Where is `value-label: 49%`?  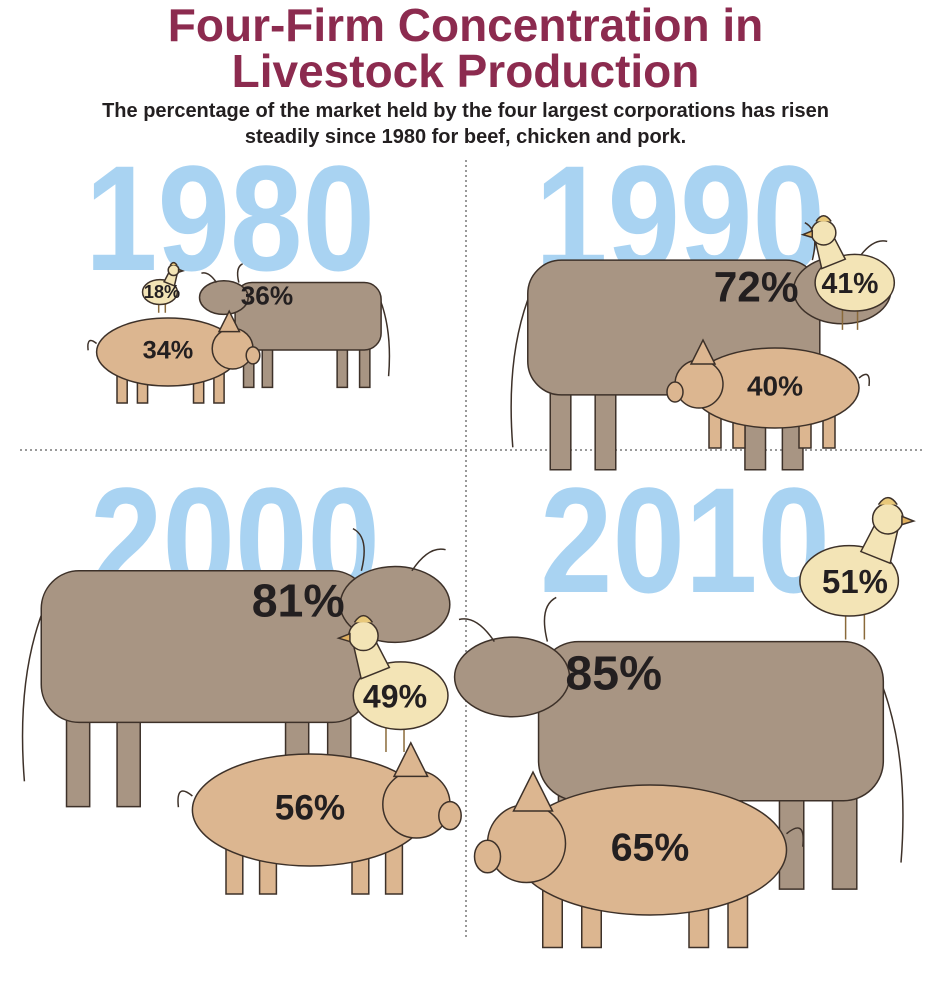
value-label: 49% is located at coordinates (395, 696).